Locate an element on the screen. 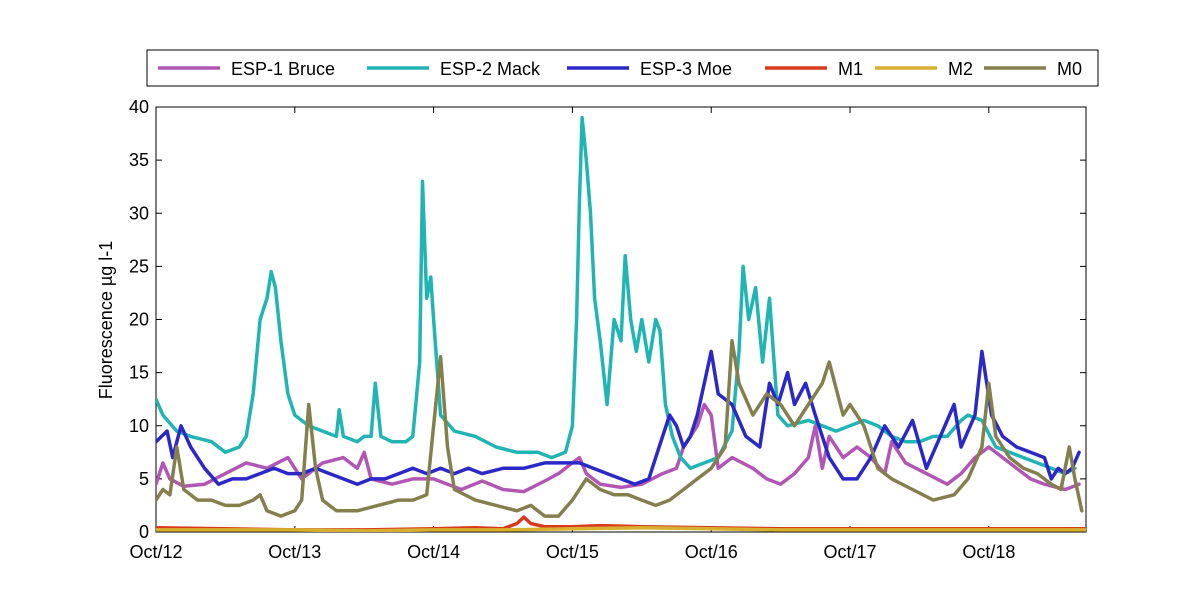  legend-label: ESP-1 Bruce is located at coordinates (283, 69).